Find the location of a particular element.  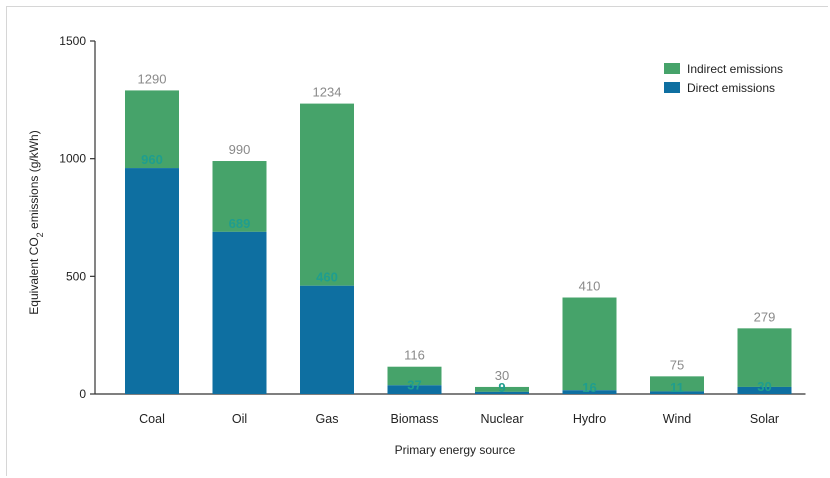

total-label-nuclear: 30 is located at coordinates (502, 375).